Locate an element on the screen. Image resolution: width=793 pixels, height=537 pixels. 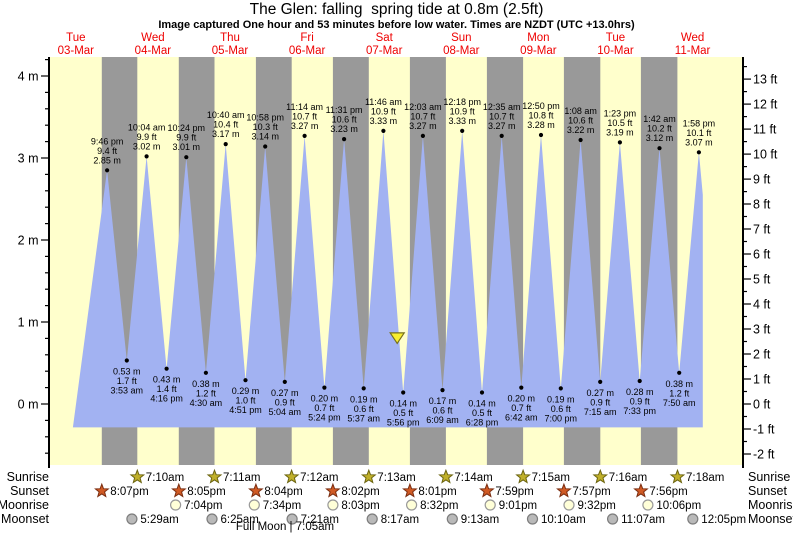
high-tide-label: 10:04 am 9.9 ft 3.02 m is located at coordinates (147, 136).